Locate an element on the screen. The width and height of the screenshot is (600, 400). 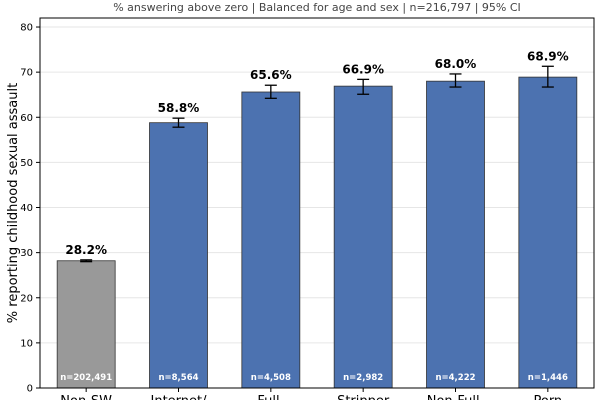
x-tick-label: Porn is located at coordinates (547, 397).